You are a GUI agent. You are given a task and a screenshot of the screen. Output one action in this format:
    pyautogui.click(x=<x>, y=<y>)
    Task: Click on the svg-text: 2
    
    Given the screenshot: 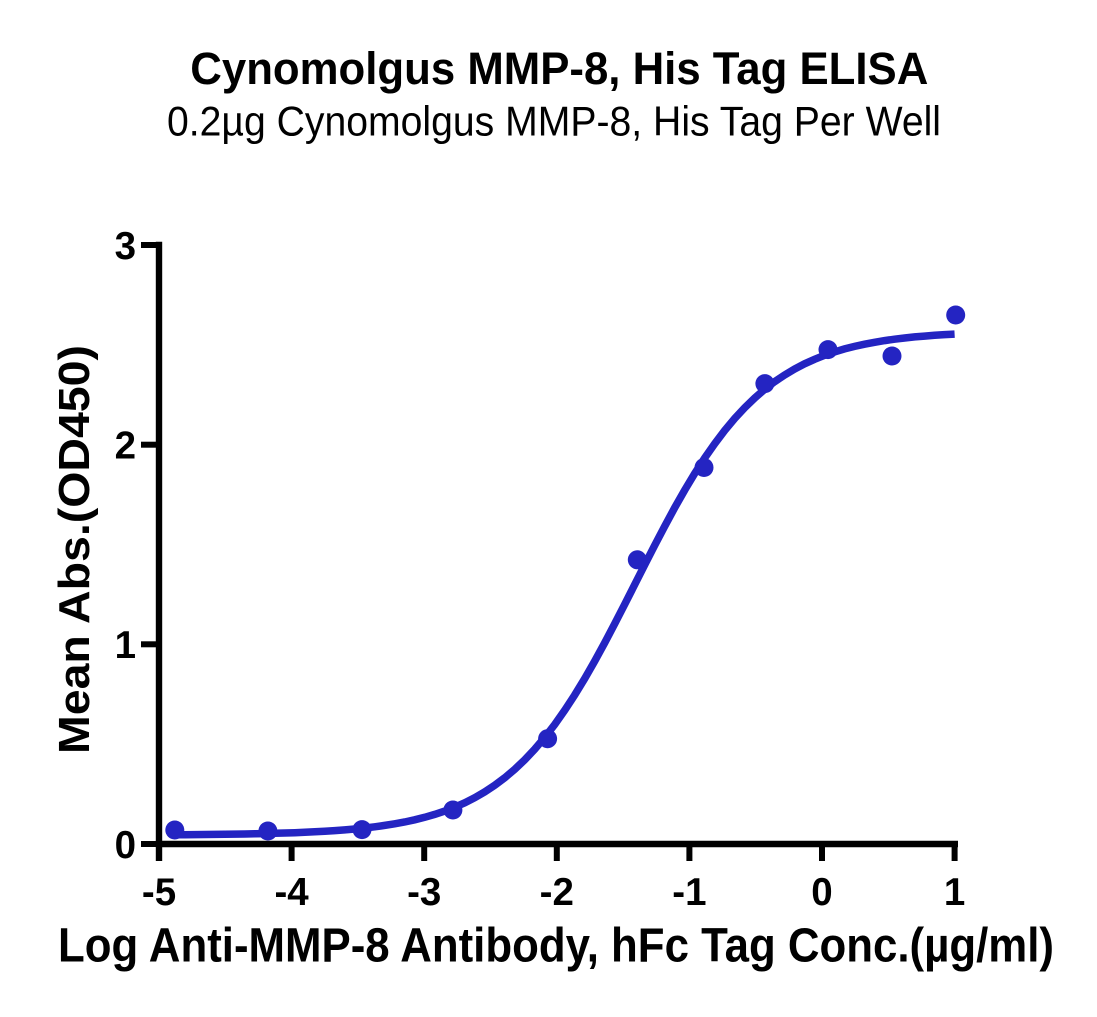 What is the action you would take?
    pyautogui.click(x=125, y=446)
    